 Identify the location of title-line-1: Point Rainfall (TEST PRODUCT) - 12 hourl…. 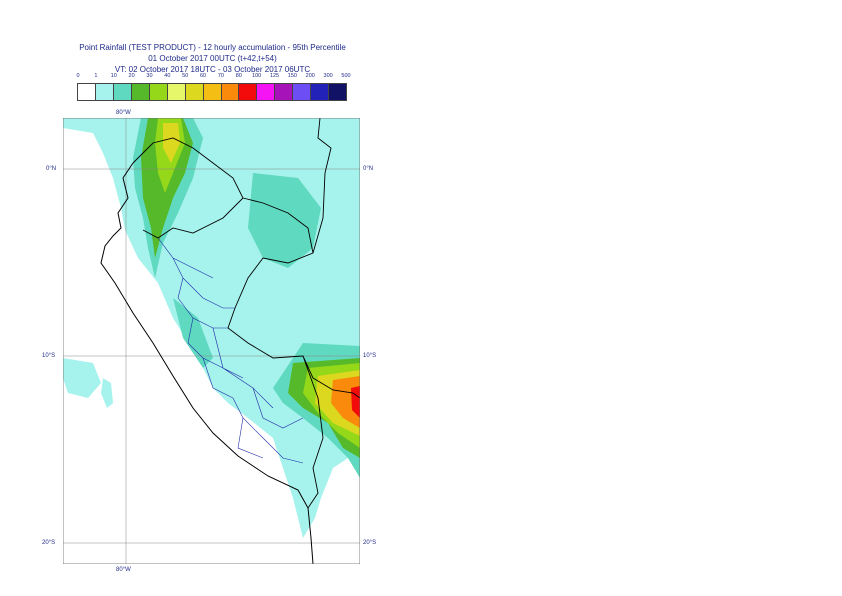
(212, 47).